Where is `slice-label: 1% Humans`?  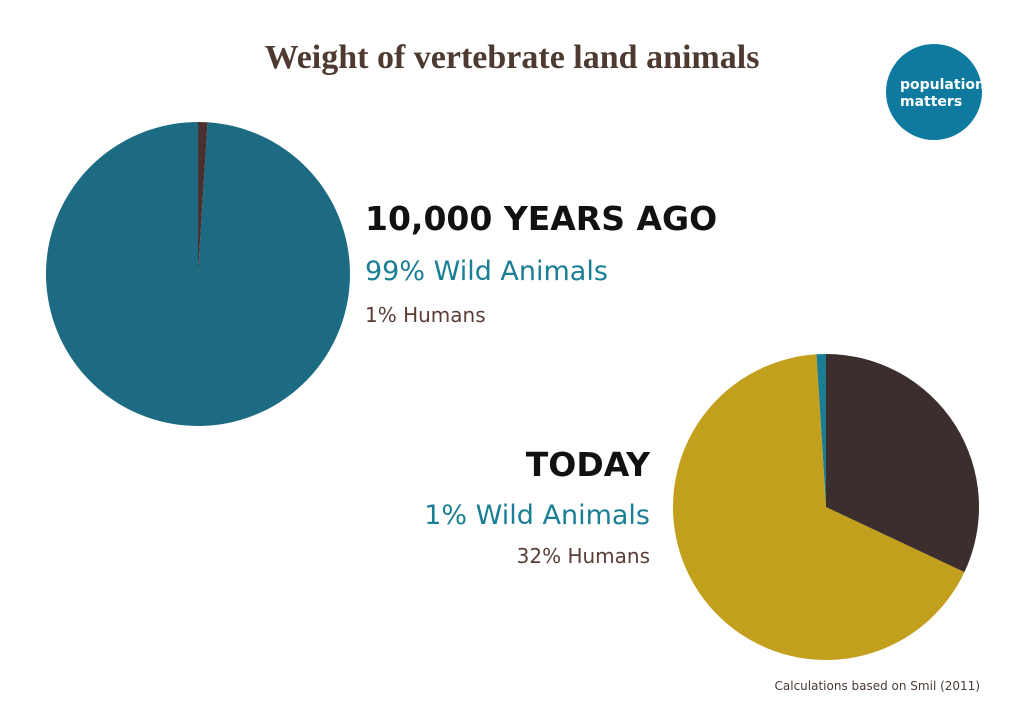 slice-label: 1% Humans is located at coordinates (425, 315).